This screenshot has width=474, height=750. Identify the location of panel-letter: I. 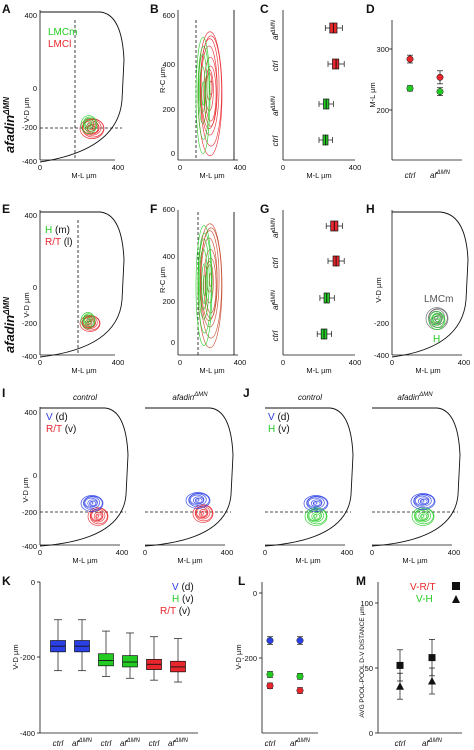
(3, 393).